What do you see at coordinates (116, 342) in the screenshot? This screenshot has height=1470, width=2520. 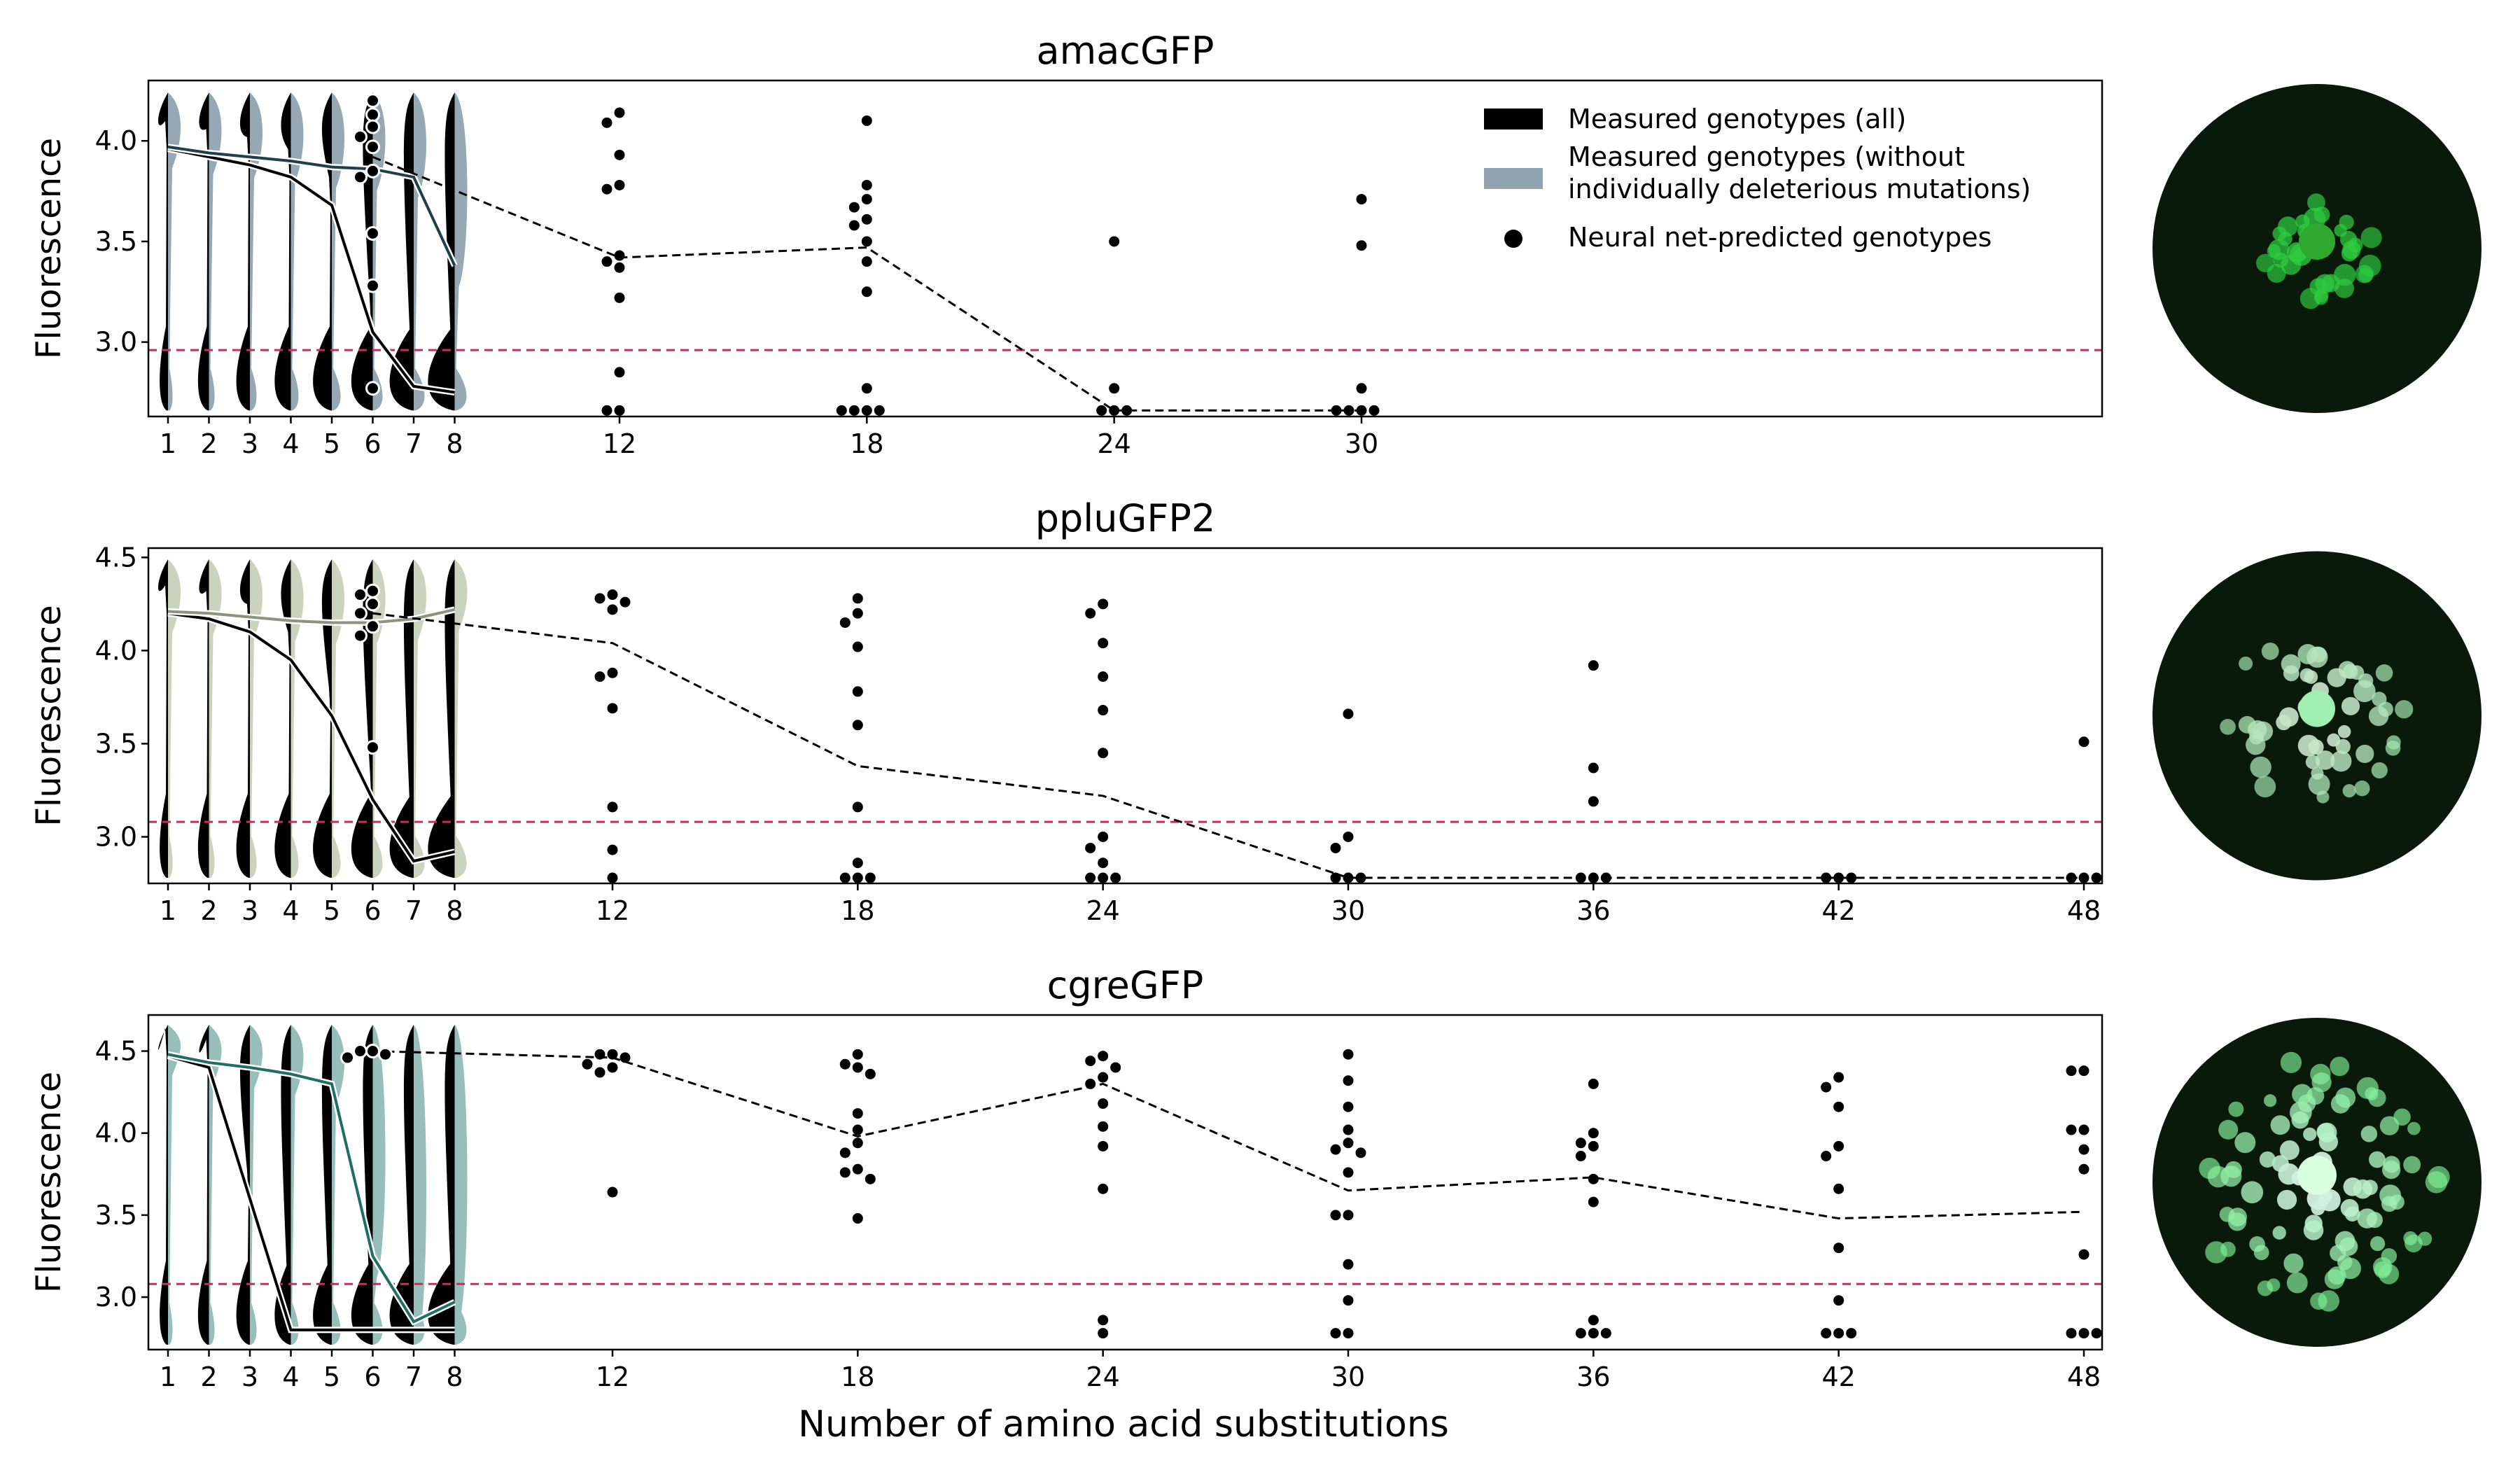 I see `y-tick-label: 3.0` at bounding box center [116, 342].